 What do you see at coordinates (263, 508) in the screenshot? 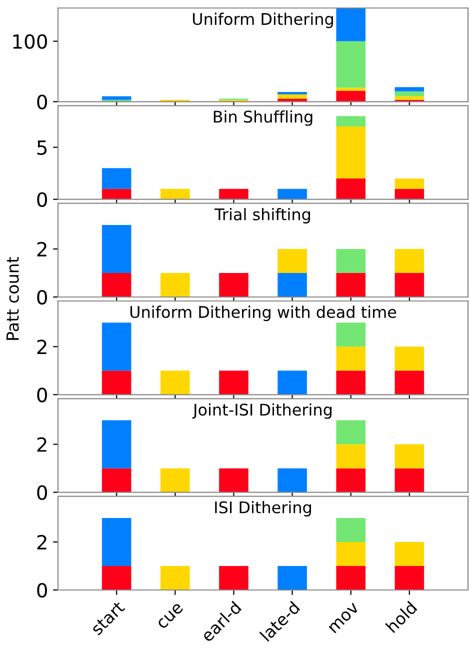
I see `chart-title: ISI Dithering` at bounding box center [263, 508].